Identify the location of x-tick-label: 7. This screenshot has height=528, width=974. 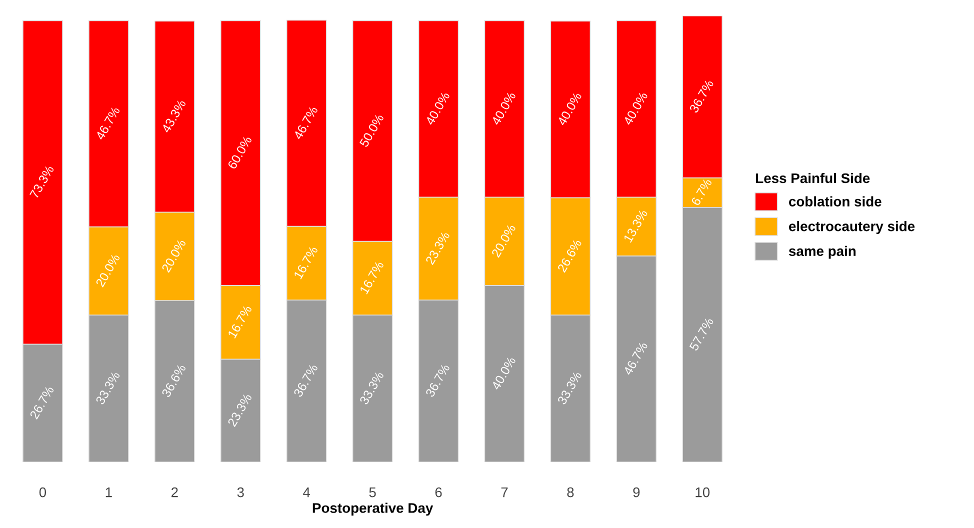
(504, 493).